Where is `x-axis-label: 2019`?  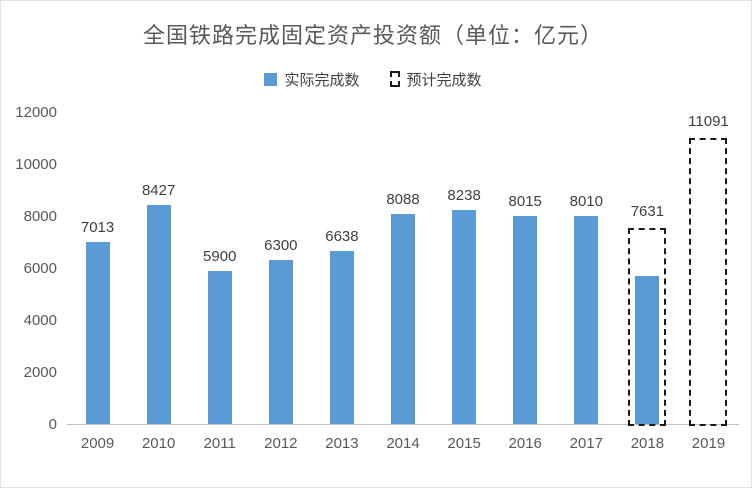
x-axis-label: 2019 is located at coordinates (708, 443).